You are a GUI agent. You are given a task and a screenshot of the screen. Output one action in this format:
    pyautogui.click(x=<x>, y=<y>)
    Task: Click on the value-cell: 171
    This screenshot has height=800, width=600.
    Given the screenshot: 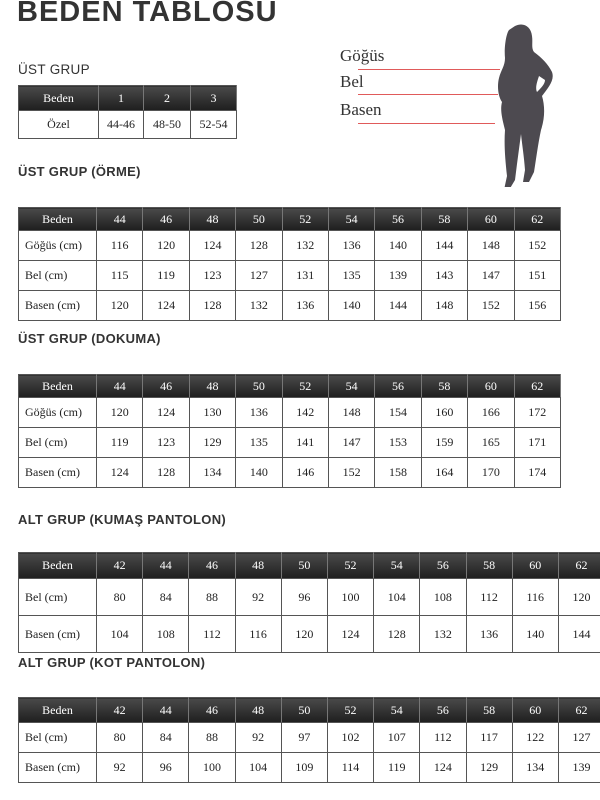 What is the action you would take?
    pyautogui.click(x=537, y=442)
    